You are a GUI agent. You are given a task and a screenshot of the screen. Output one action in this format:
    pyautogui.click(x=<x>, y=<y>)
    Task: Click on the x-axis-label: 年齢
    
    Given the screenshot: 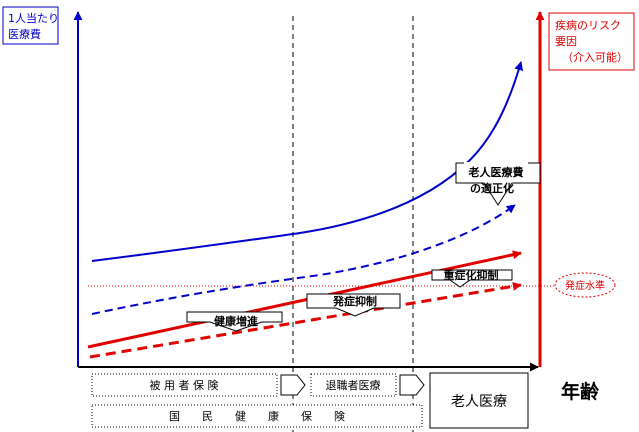 What is the action you would take?
    pyautogui.click(x=580, y=391)
    